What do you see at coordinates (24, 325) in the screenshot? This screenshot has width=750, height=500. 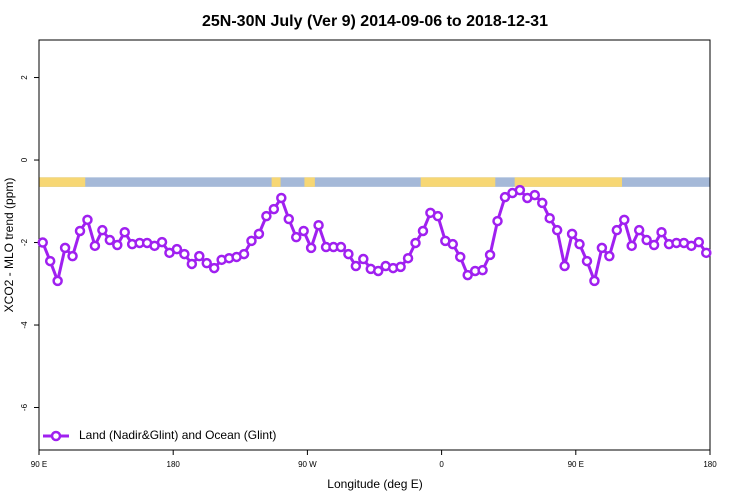 I see `y-tick-label: -4` at bounding box center [24, 325].